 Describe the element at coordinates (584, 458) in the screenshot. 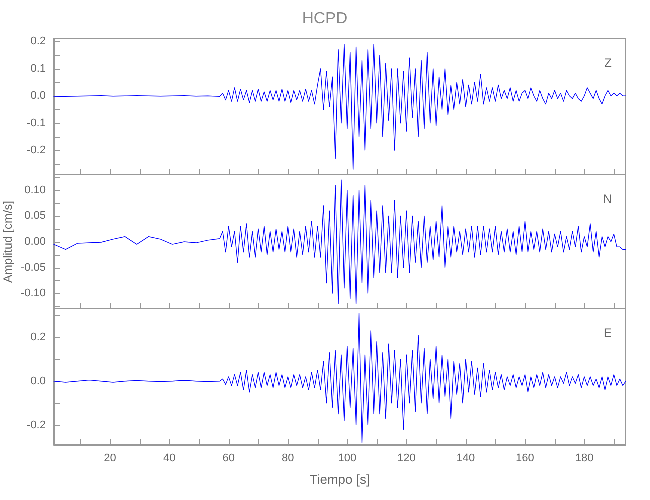

I see `x-tick-label: 180` at that location.